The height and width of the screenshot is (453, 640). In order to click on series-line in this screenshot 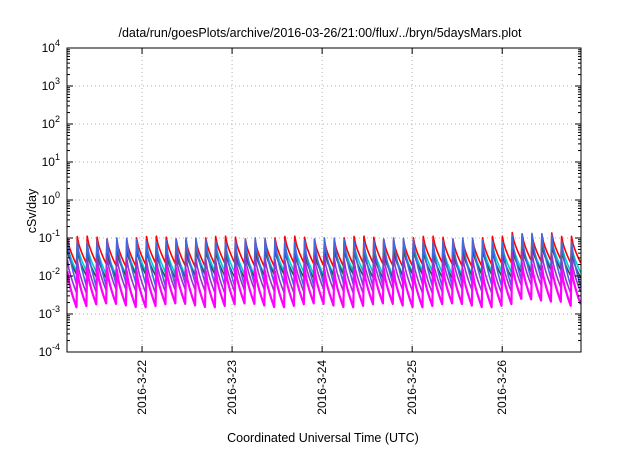, I will do `click(324, 285)`.